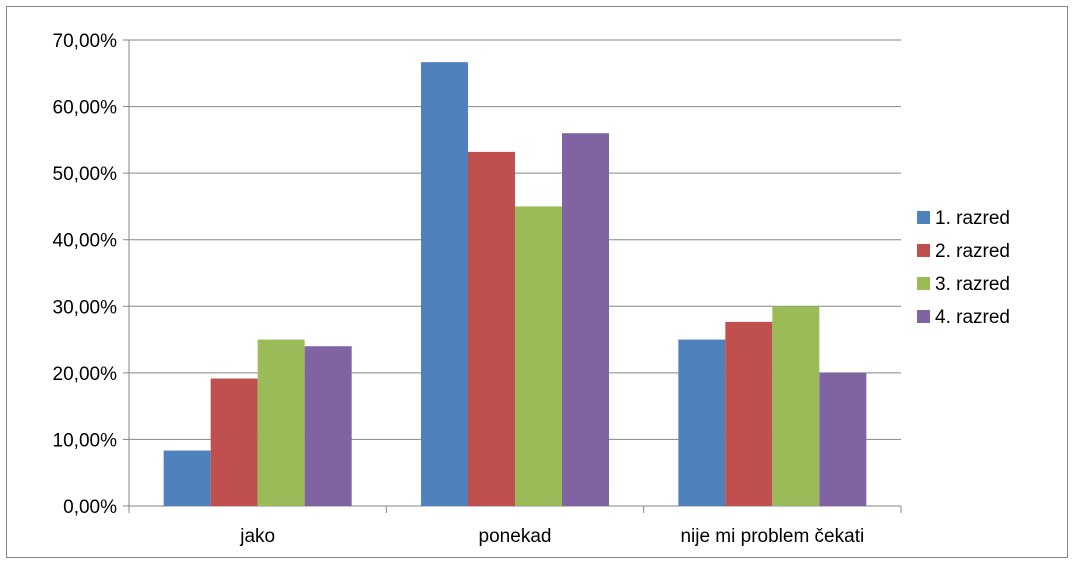 Image resolution: width=1076 pixels, height=564 pixels. Describe the element at coordinates (90, 507) in the screenshot. I see `y-tick-label: 0,00%` at that location.